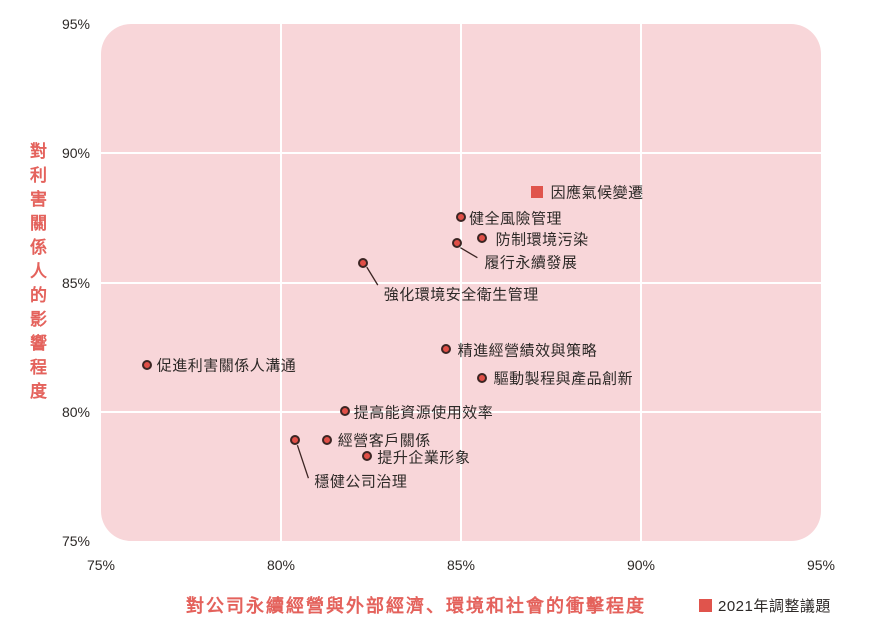 The width and height of the screenshot is (869, 630). I want to click on data-point-label: 促進利害關係人溝通, so click(226, 366).